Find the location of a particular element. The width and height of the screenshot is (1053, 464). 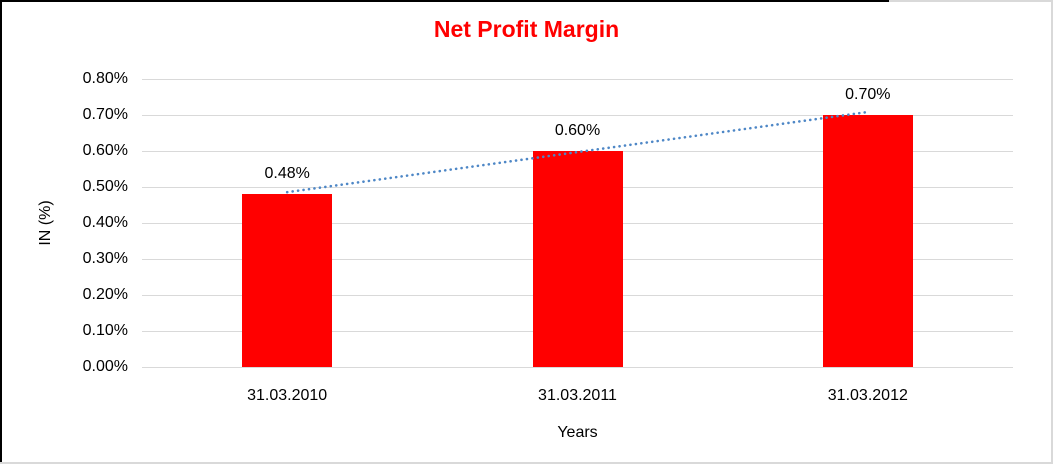

border-bottom-light is located at coordinates (526, 463).